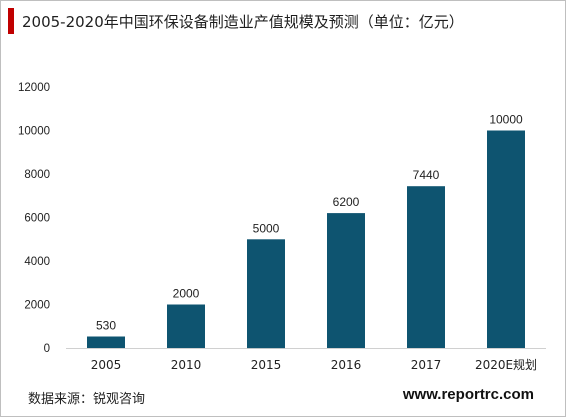  I want to click on y-tick-label: 2000, so click(37, 306).